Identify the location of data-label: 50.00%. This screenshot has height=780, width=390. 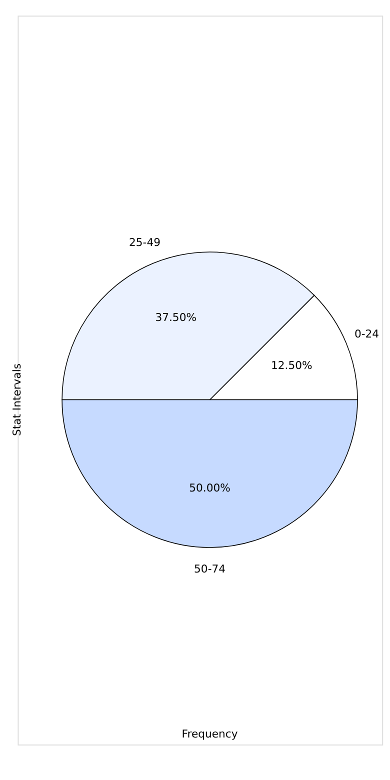
(209, 487).